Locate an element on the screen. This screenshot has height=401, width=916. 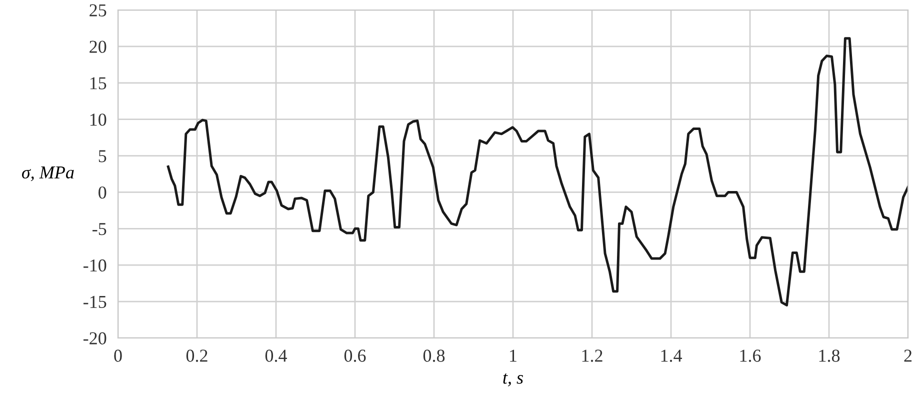
y-tick-label: 5 is located at coordinates (102, 156).